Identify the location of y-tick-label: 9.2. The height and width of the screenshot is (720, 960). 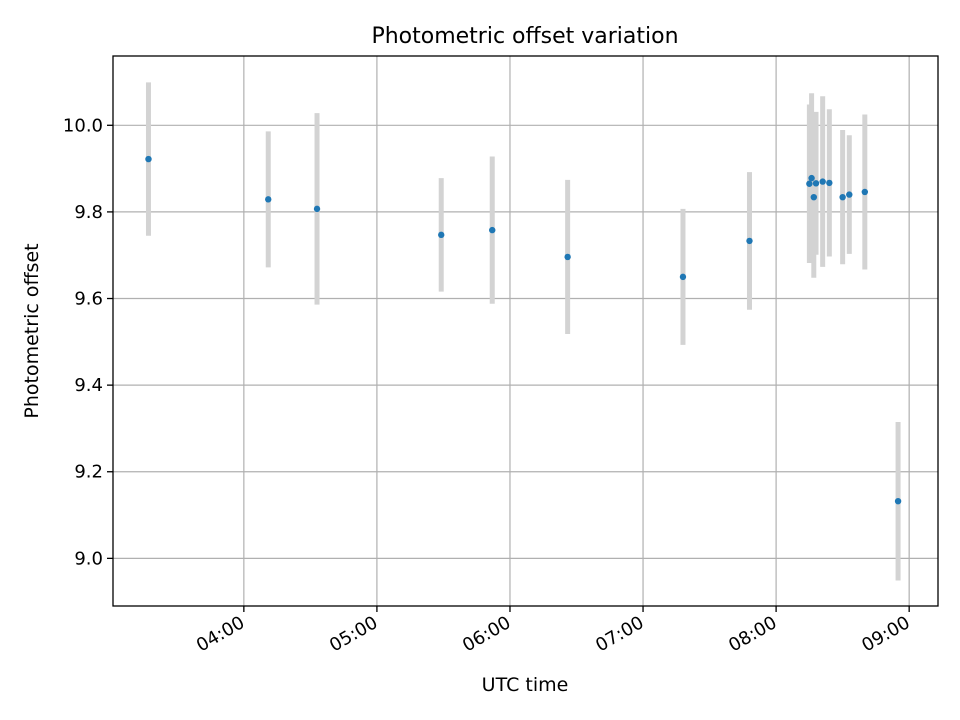
(88, 472).